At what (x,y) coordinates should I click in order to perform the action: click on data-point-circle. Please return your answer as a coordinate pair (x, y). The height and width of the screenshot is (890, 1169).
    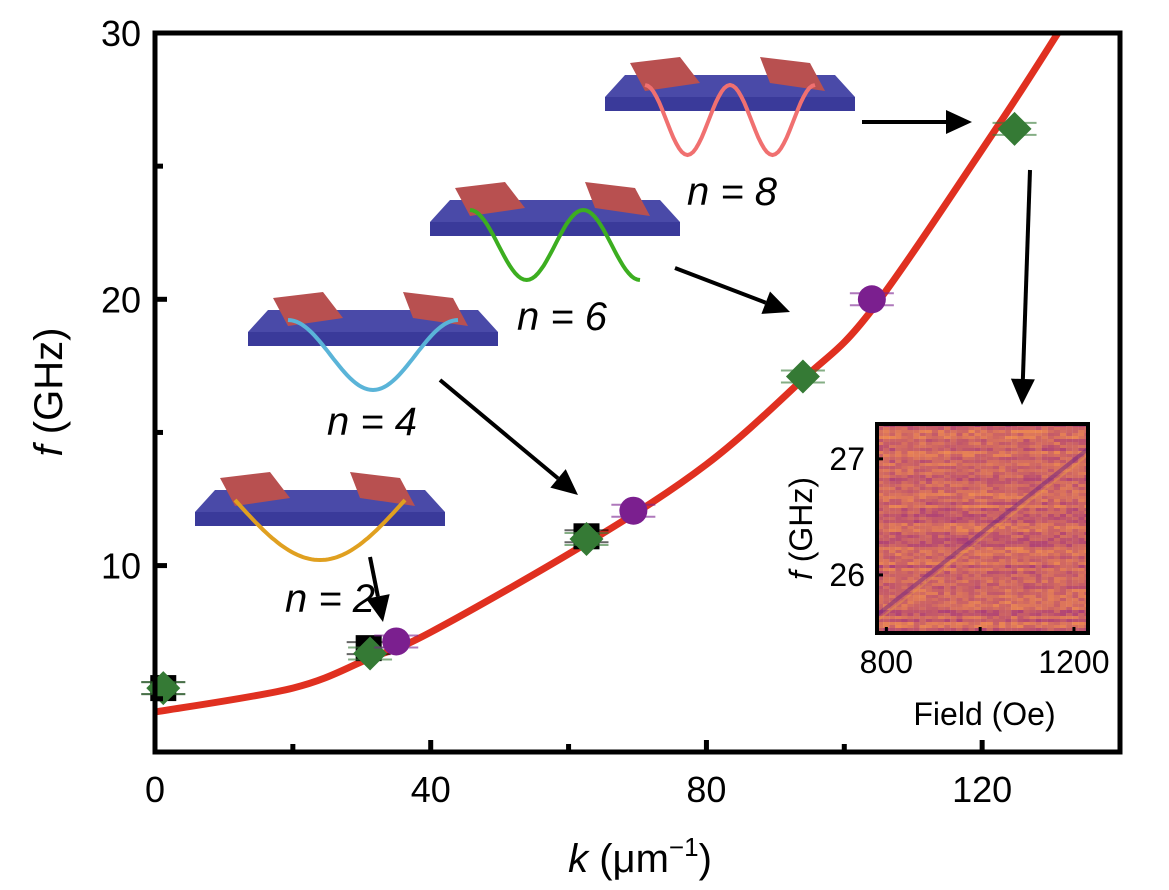
    Looking at the image, I should click on (396, 641).